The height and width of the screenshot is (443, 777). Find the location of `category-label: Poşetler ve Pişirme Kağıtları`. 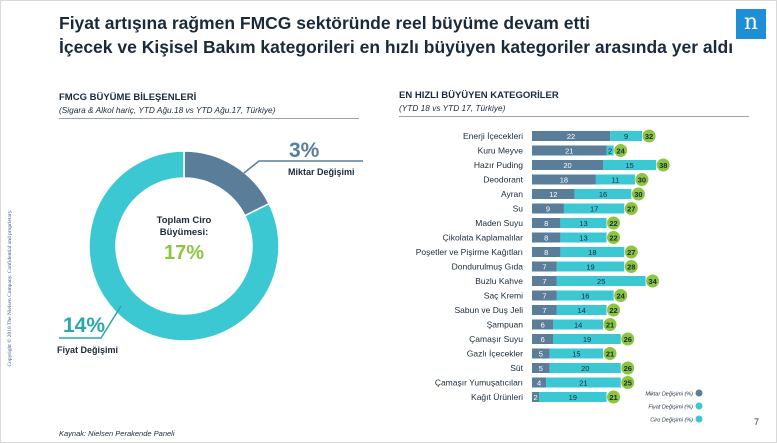

category-label: Poşetler ve Pişirme Kağıtları is located at coordinates (469, 252).